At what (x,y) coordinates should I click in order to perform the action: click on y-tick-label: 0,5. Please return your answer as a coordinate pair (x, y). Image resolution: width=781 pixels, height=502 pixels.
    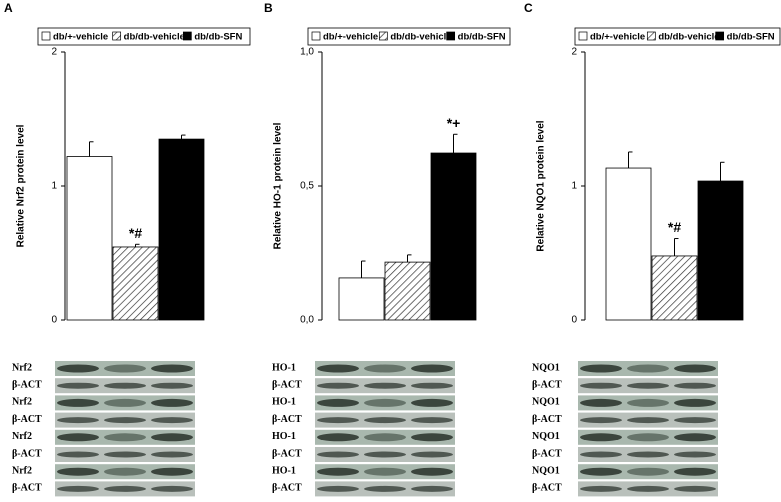
    Looking at the image, I should click on (307, 186).